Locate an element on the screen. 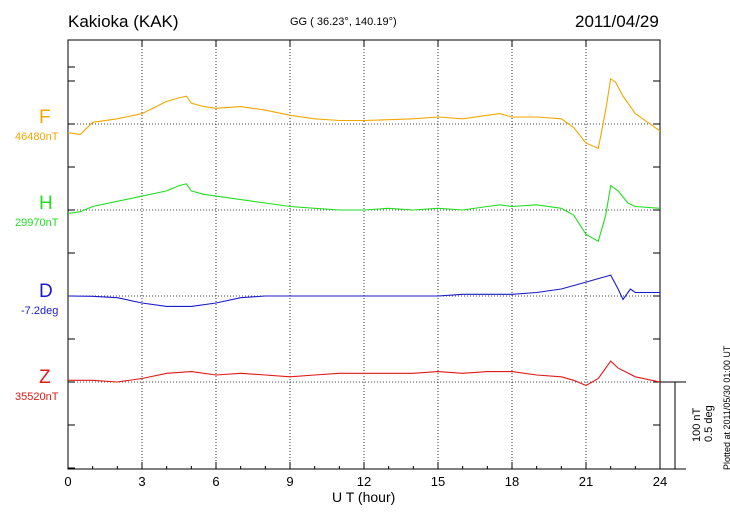 Image resolution: width=730 pixels, height=520 pixels. x-tick-label: 9 is located at coordinates (289, 481).